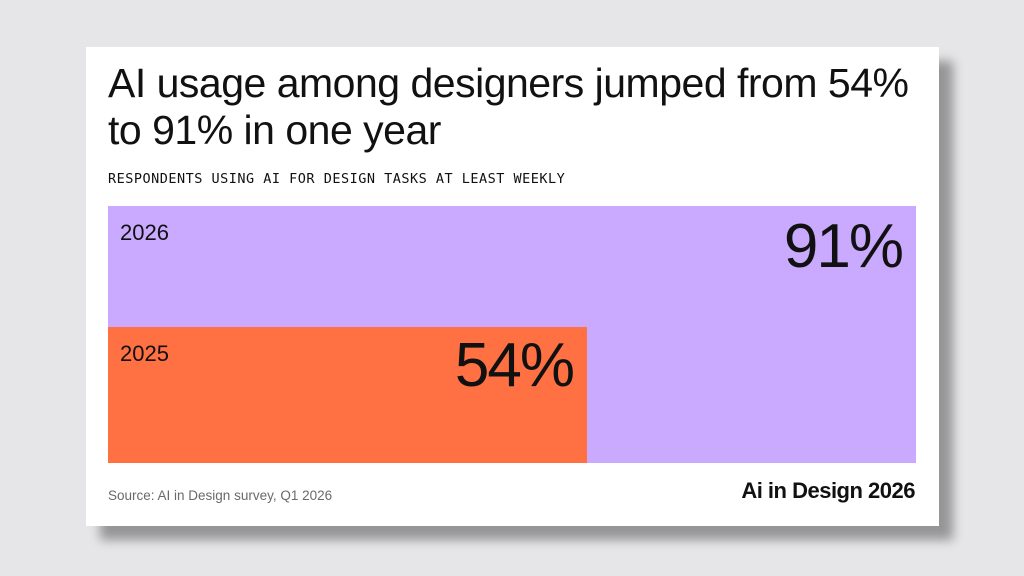 This screenshot has width=1024, height=576. What do you see at coordinates (828, 490) in the screenshot?
I see `brand-logo: Ai in Design 2026` at bounding box center [828, 490].